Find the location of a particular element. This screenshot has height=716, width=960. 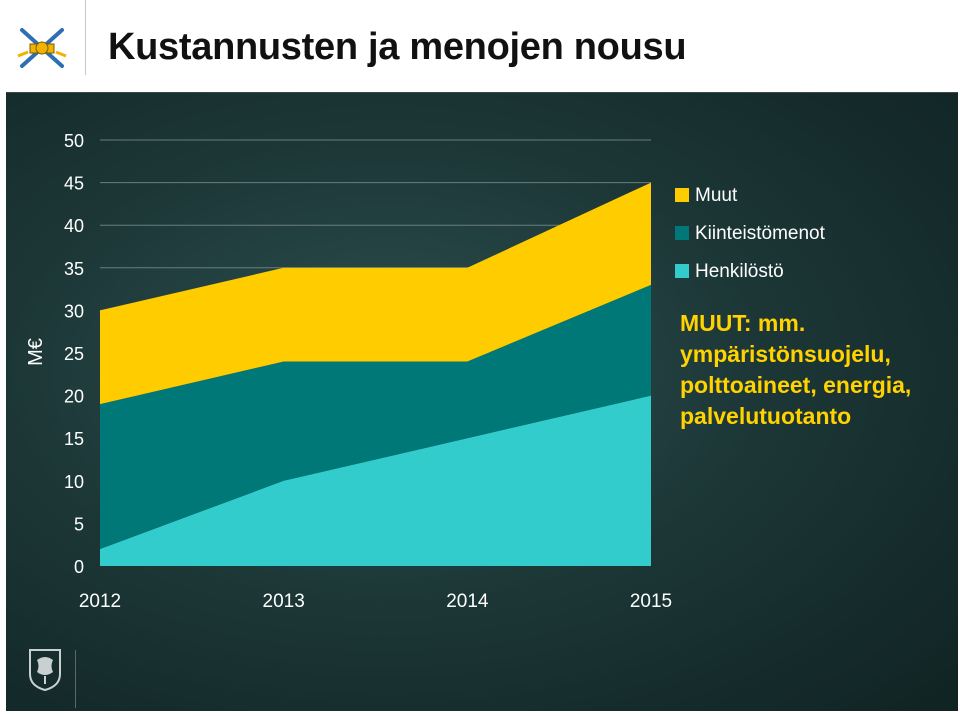

x-tick-label: 2013 is located at coordinates (284, 601).